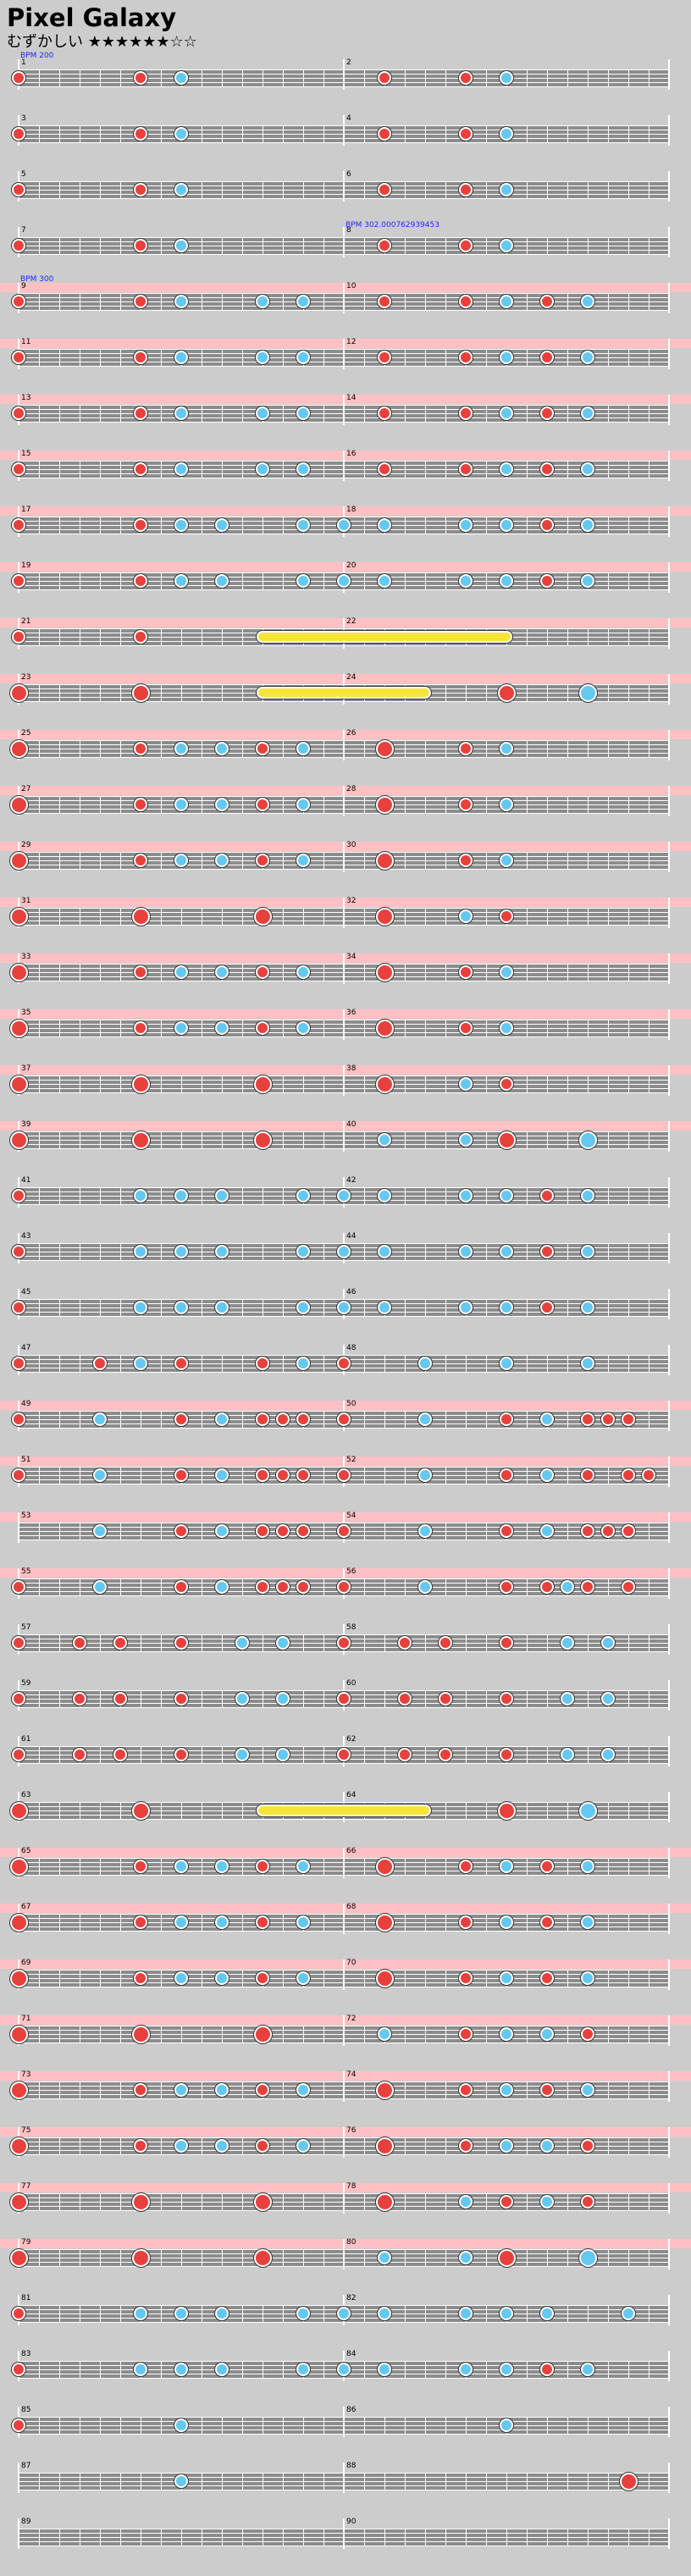  What do you see at coordinates (345, 1200) in the screenshot?
I see `chart-row: 41 42` at bounding box center [345, 1200].